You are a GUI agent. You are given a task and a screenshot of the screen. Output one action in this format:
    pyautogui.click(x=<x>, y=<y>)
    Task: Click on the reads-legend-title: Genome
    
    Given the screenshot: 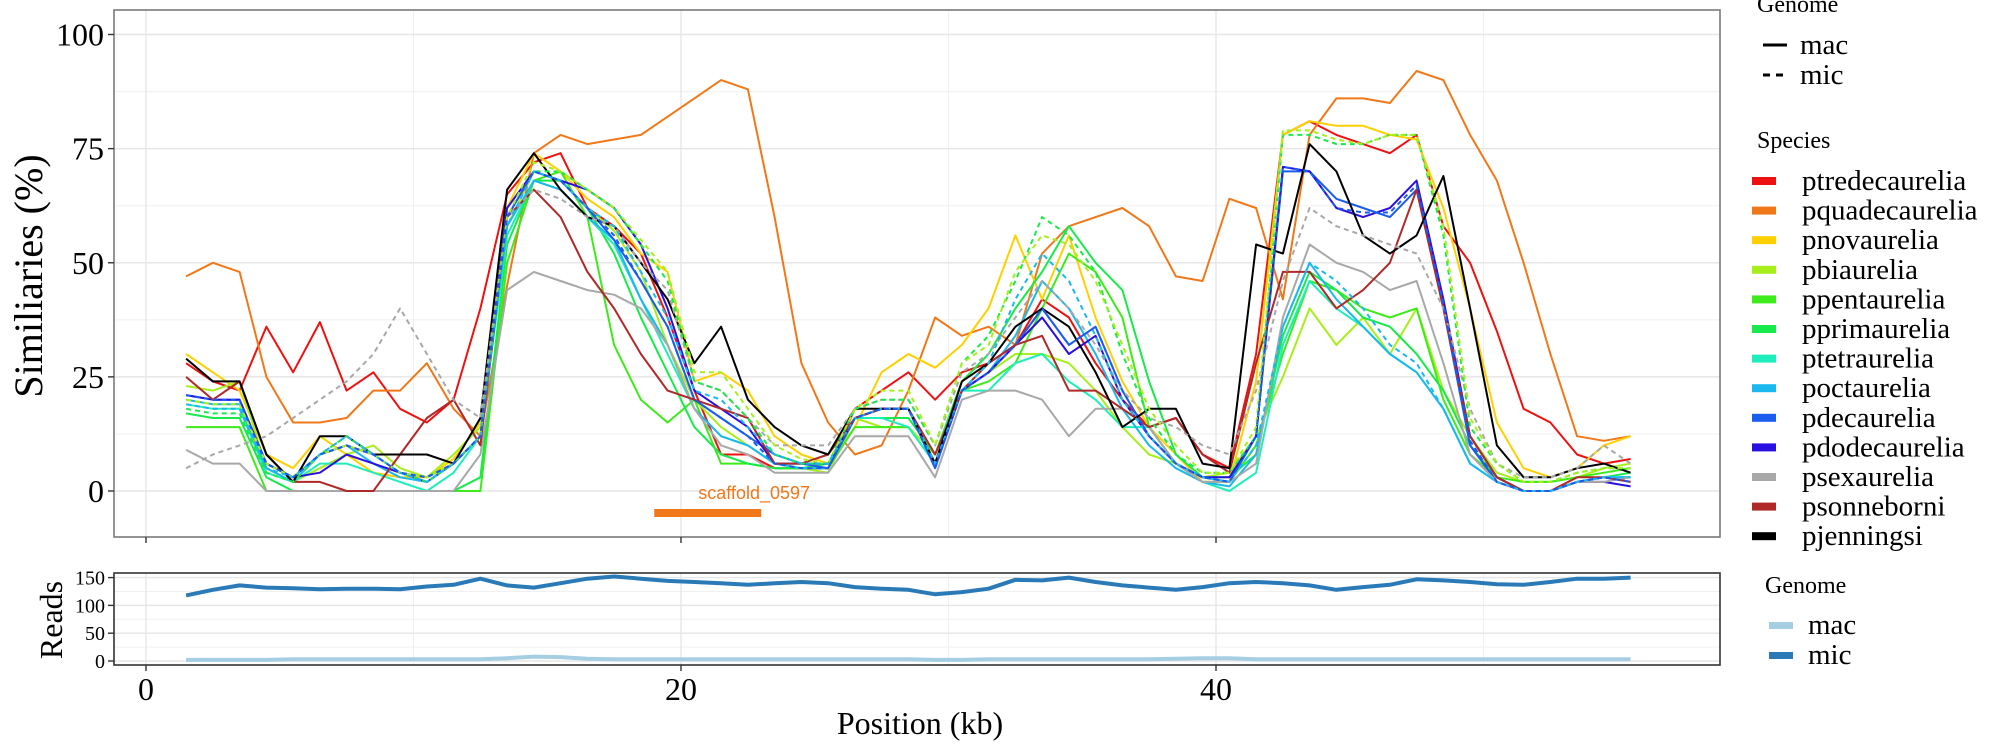 What is the action you would take?
    pyautogui.click(x=1805, y=586)
    